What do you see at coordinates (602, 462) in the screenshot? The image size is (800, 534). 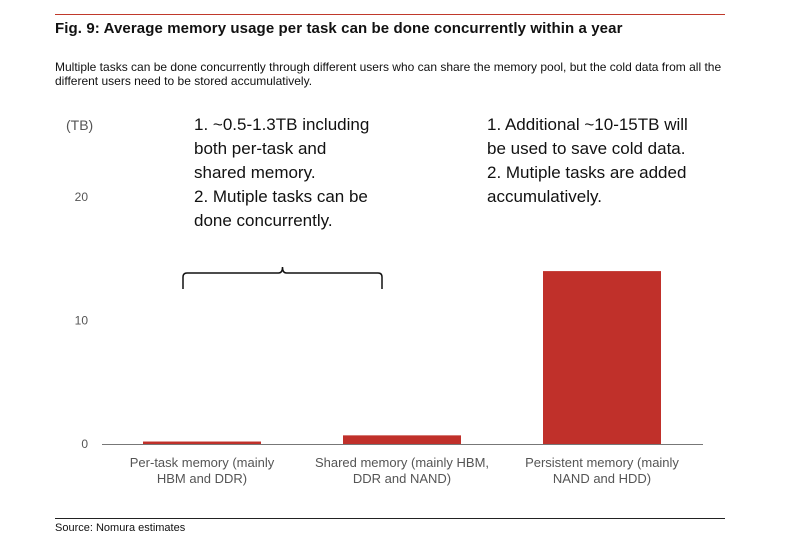 I see `x-tick-label: Persistent memory (mainly` at bounding box center [602, 462].